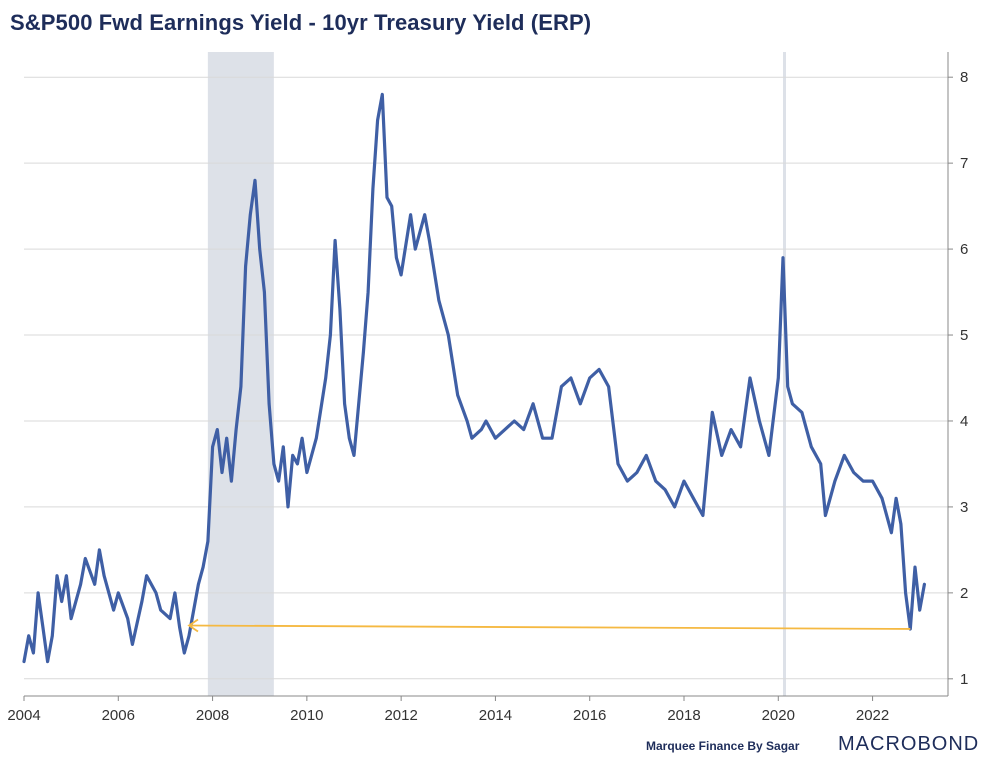 The image size is (982, 774). What do you see at coordinates (683, 715) in the screenshot?
I see `x-tick-label: 2018` at bounding box center [683, 715].